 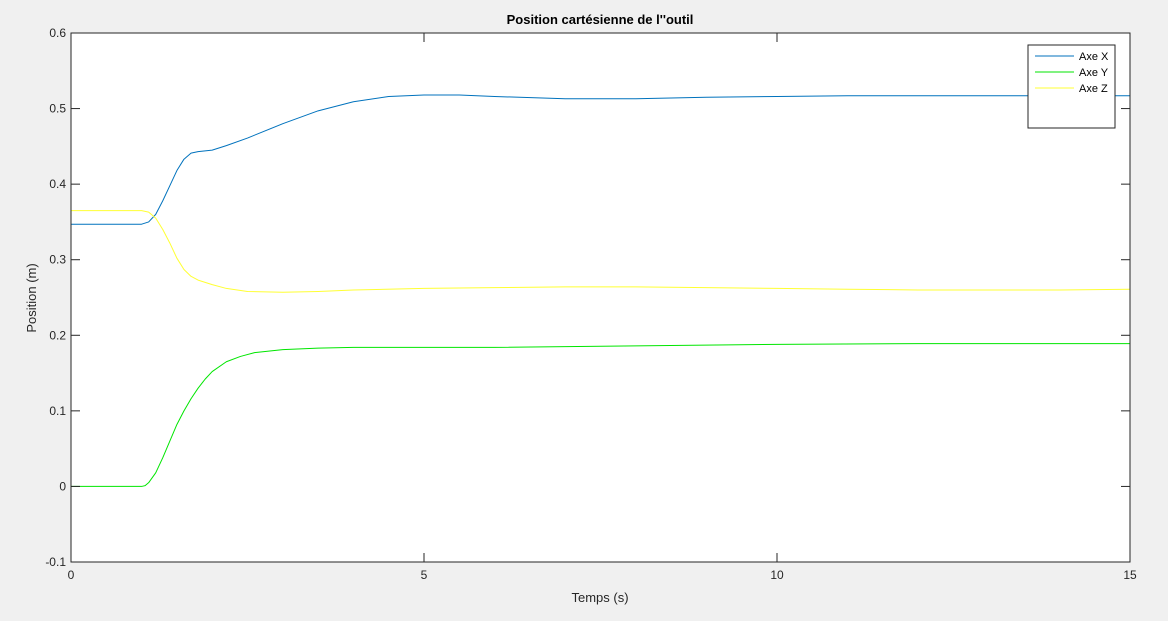 What do you see at coordinates (62, 486) in the screenshot?
I see `y-tick-label: 0` at bounding box center [62, 486].